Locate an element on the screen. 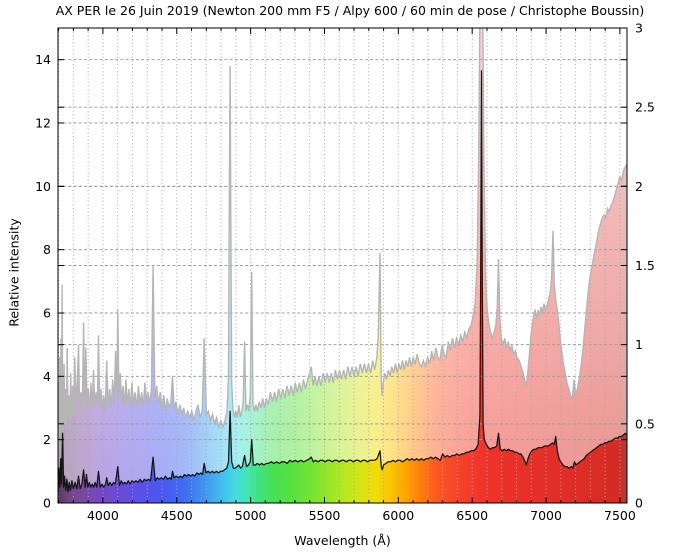 This screenshot has height=554, width=700. y-axis-label: Relative intensity is located at coordinates (14, 272).